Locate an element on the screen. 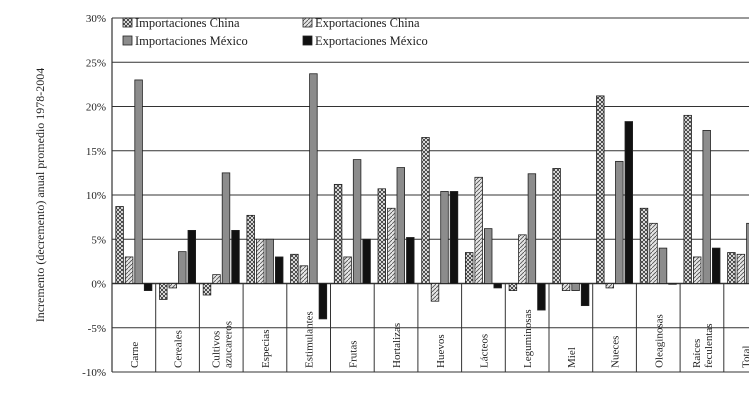 The height and width of the screenshot is (393, 749). x-category-label: Carne is located at coordinates (135, 355).